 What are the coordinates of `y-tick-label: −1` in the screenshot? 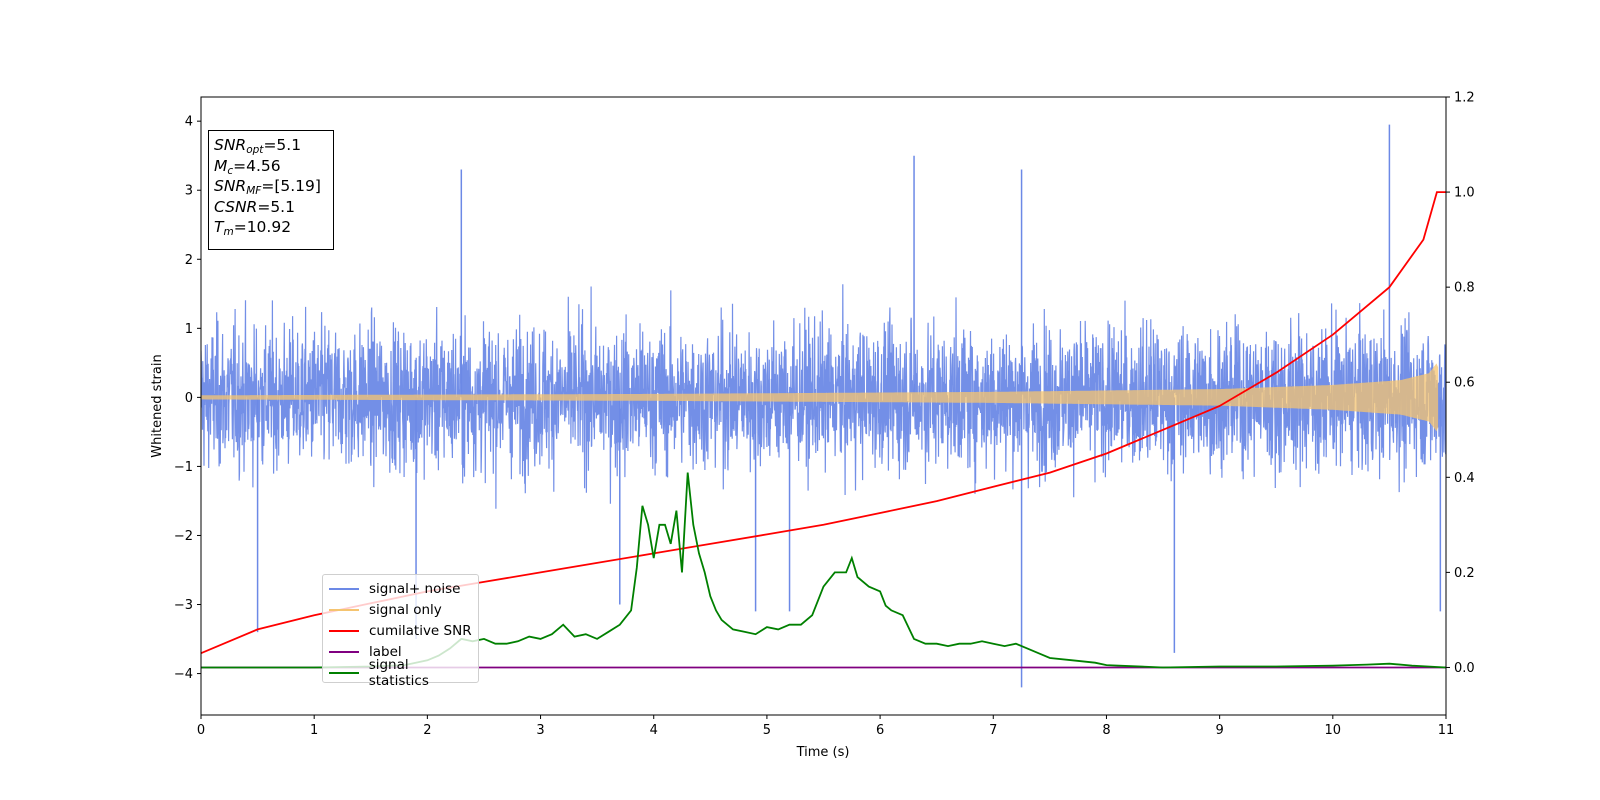 It's located at (183, 467).